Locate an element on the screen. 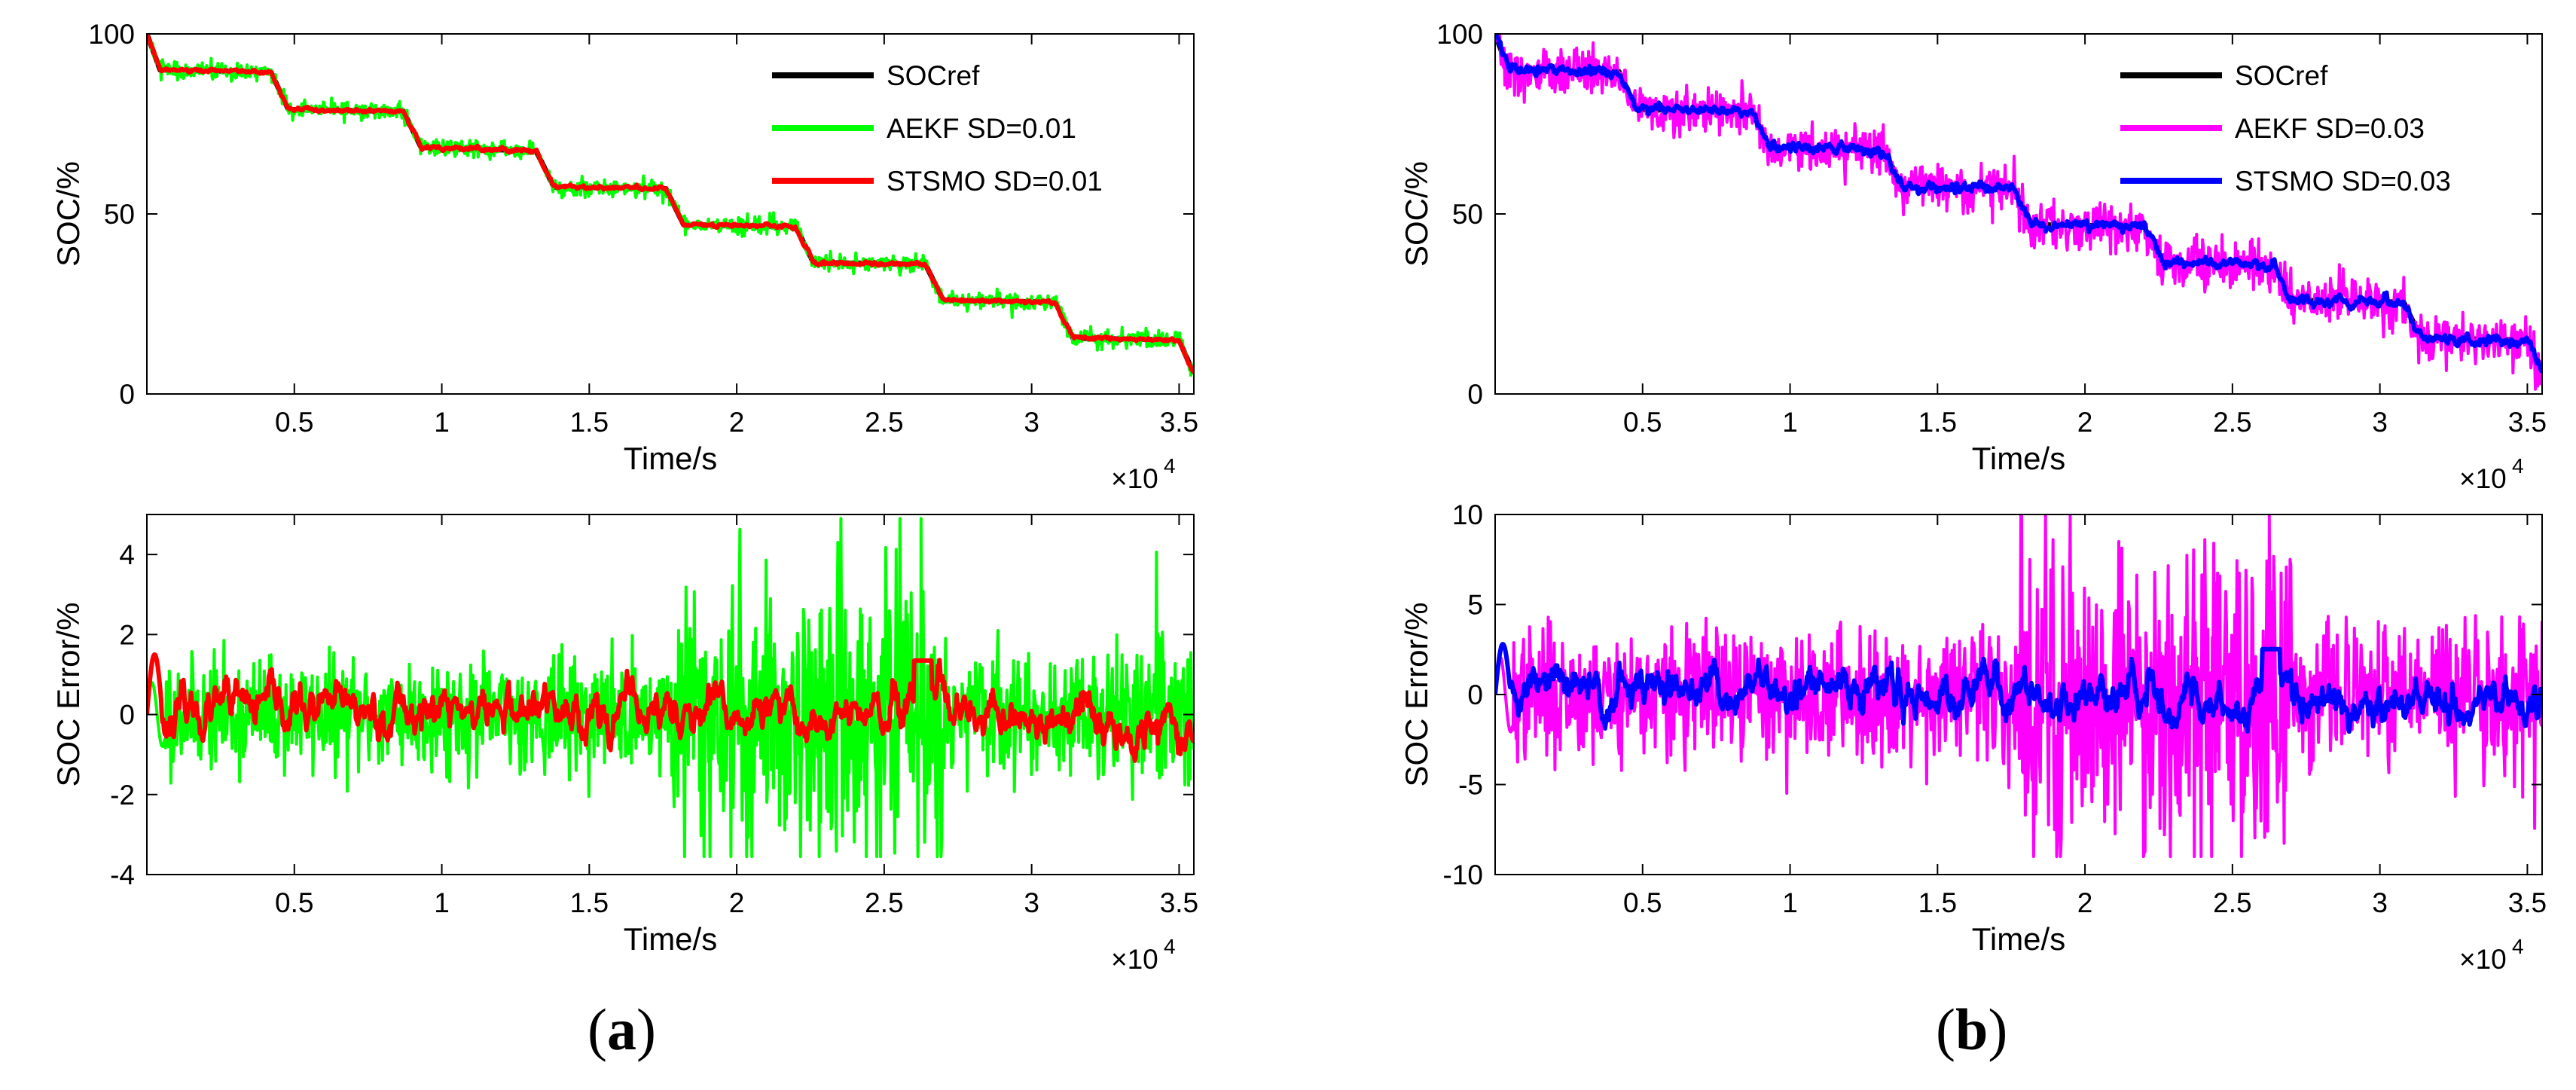  panel-label-a-open: ( is located at coordinates (598, 1029).